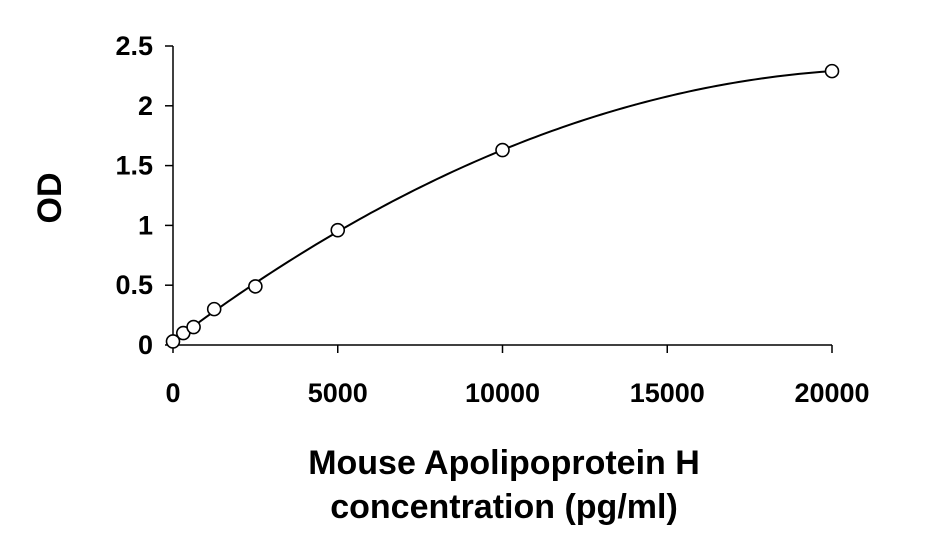 Image resolution: width=926 pixels, height=556 pixels. I want to click on y-tick-label: 1, so click(145, 225).